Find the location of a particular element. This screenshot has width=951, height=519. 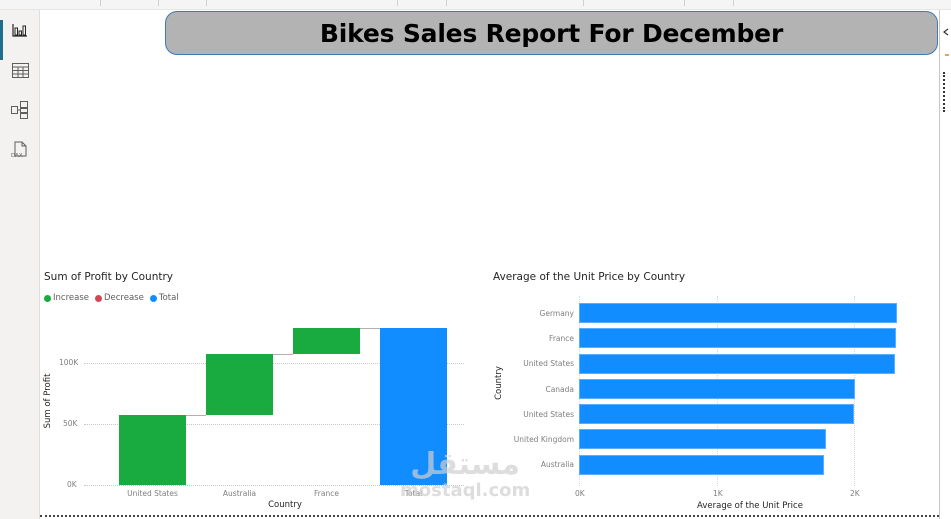

svg-text: DAX is located at coordinates (17, 156).